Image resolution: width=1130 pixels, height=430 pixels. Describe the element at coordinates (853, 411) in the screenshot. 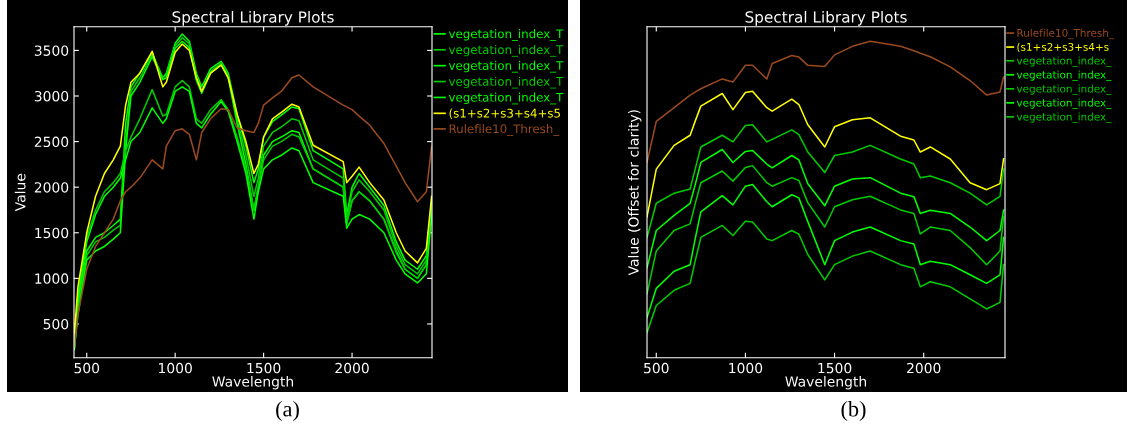

I see `text: (b)` at that location.